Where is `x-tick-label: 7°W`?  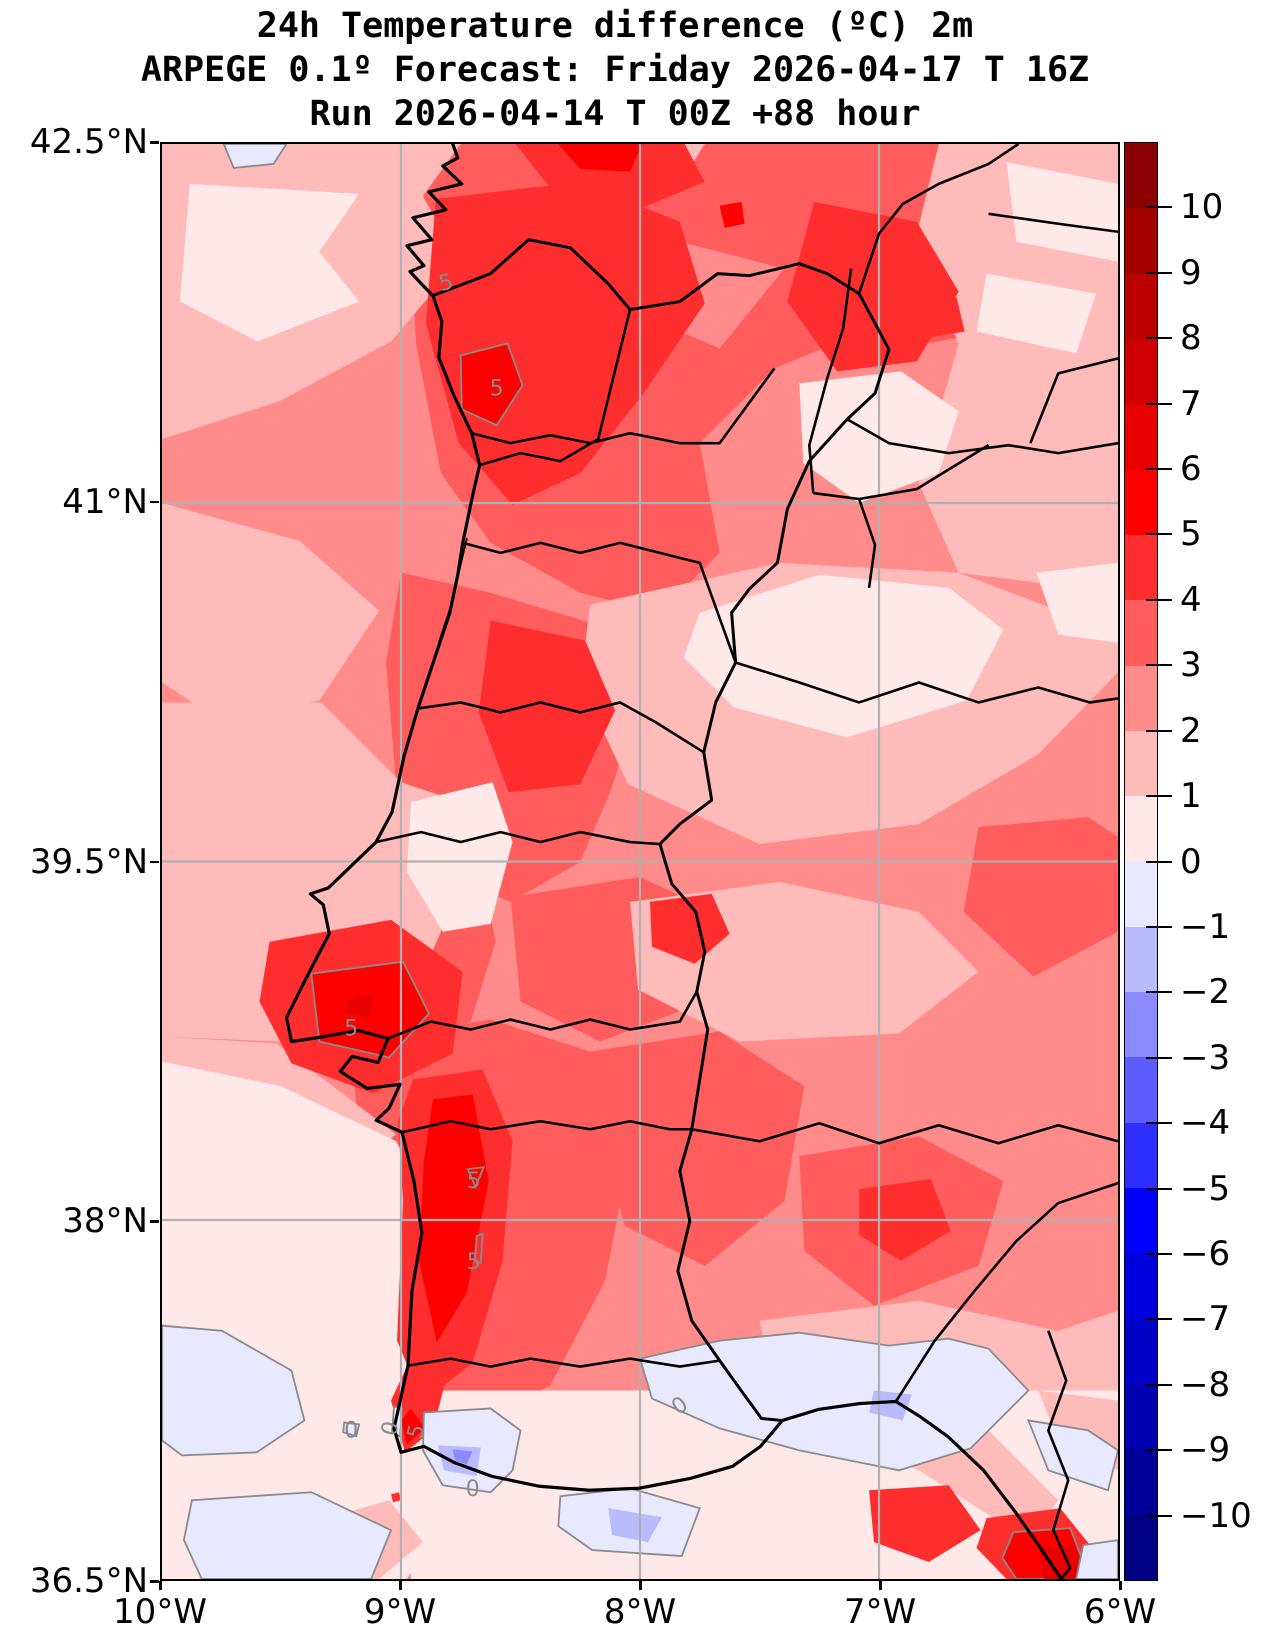 x-tick-label: 7°W is located at coordinates (880, 1612).